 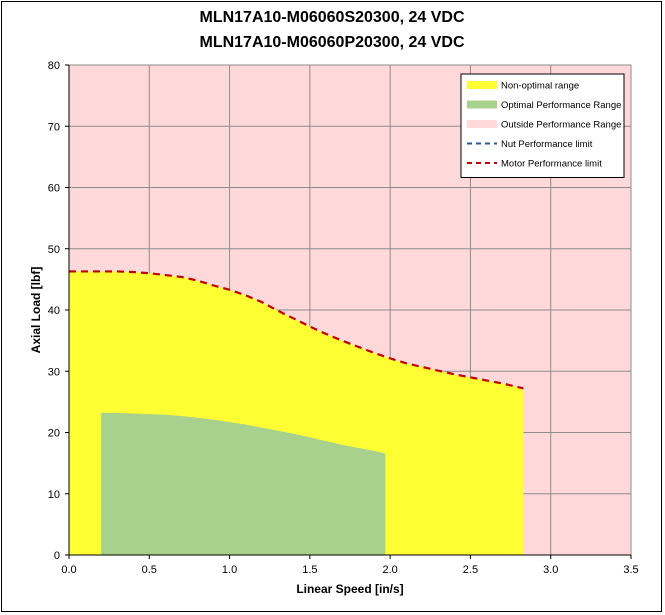 I want to click on legend-label-motor-performance-limit: Motor Performance limit, so click(x=551, y=164).